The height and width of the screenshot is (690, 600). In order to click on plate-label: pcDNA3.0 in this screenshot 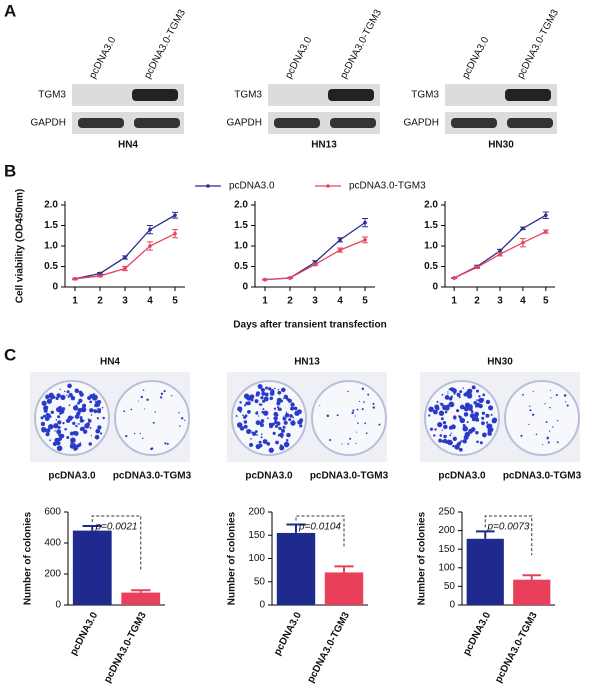, I will do `click(462, 476)`.